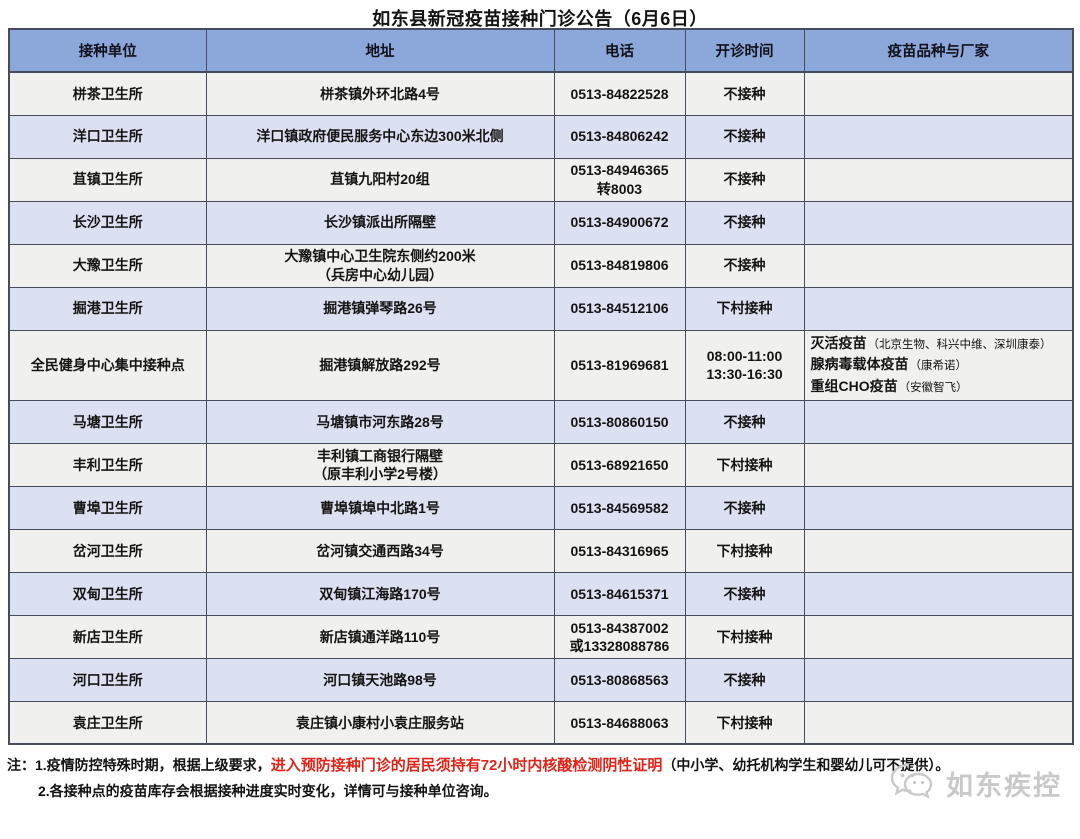 The image size is (1080, 839). What do you see at coordinates (380, 222) in the screenshot?
I see `address-cell: 长沙镇派出所隔壁` at bounding box center [380, 222].